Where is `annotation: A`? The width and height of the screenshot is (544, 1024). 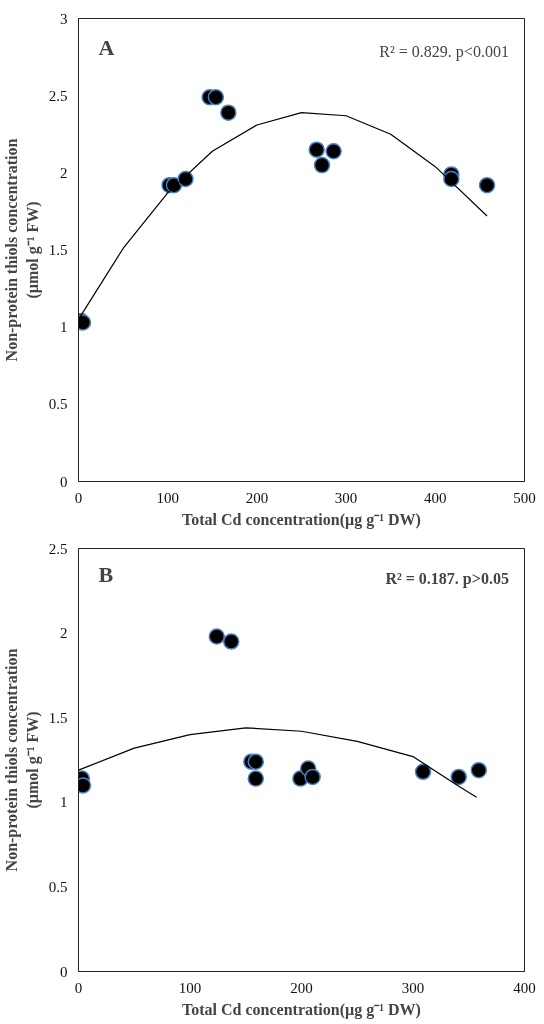 annotation: A is located at coordinates (106, 48).